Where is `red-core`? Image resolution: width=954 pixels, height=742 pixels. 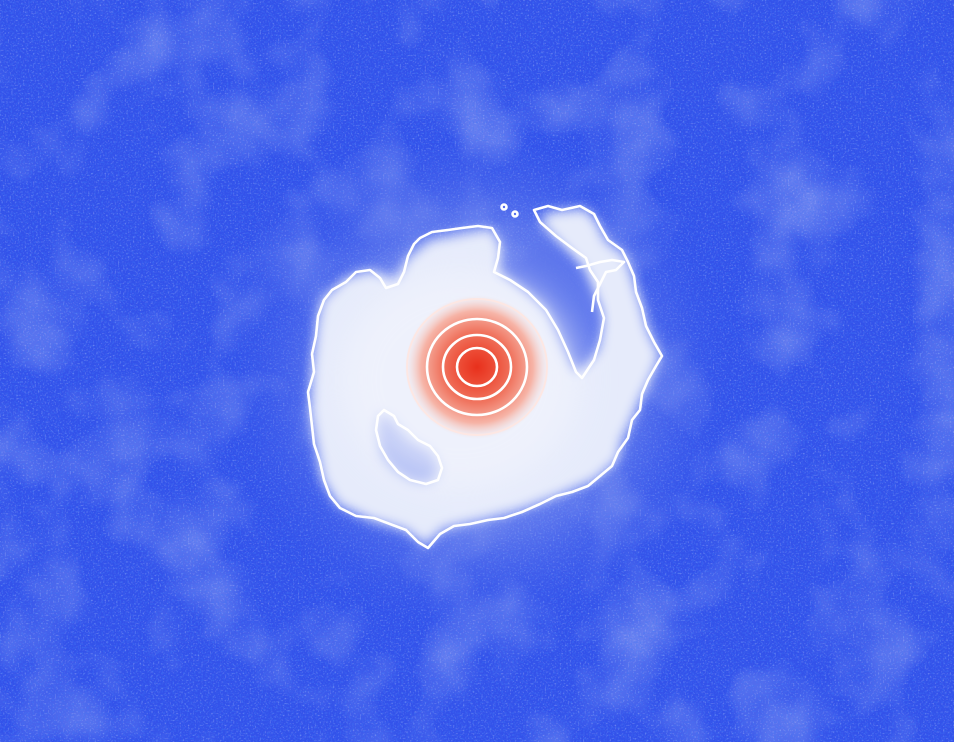
red-core is located at coordinates (477, 367).